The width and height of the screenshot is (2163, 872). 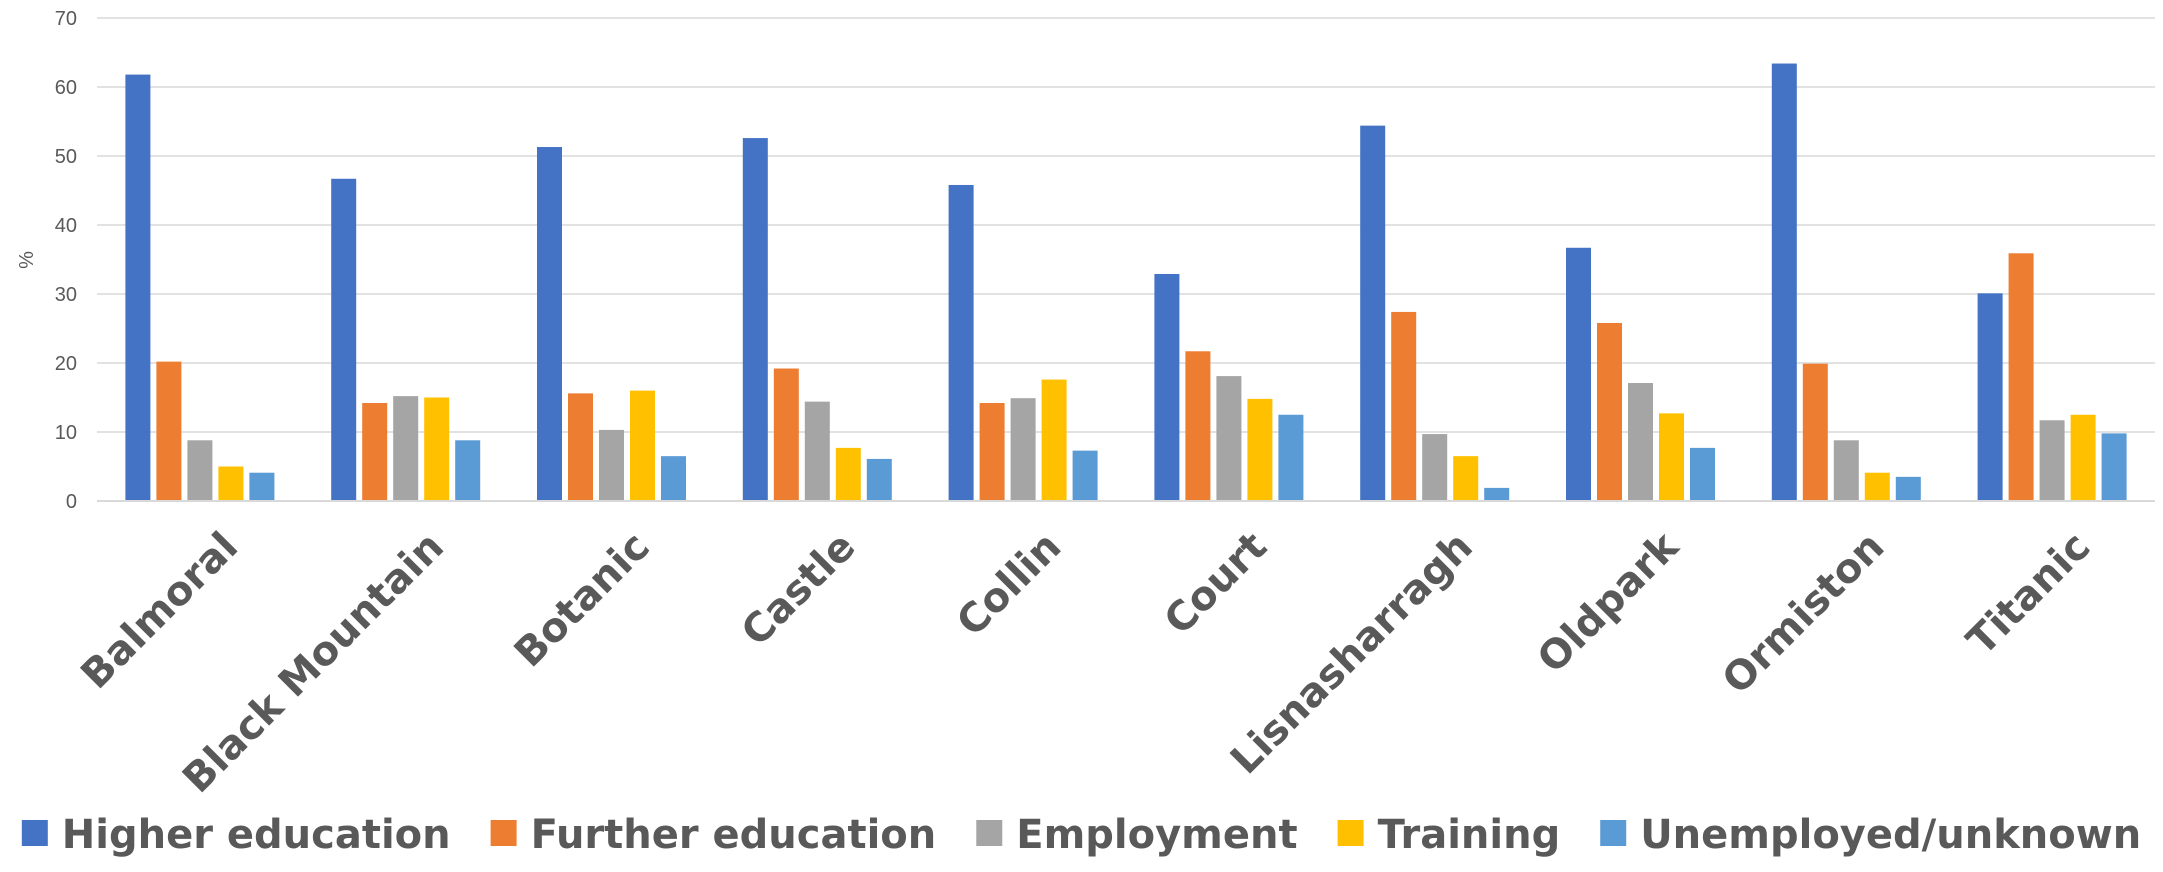 What do you see at coordinates (1671, 457) in the screenshot?
I see `bar-training-oldpark` at bounding box center [1671, 457].